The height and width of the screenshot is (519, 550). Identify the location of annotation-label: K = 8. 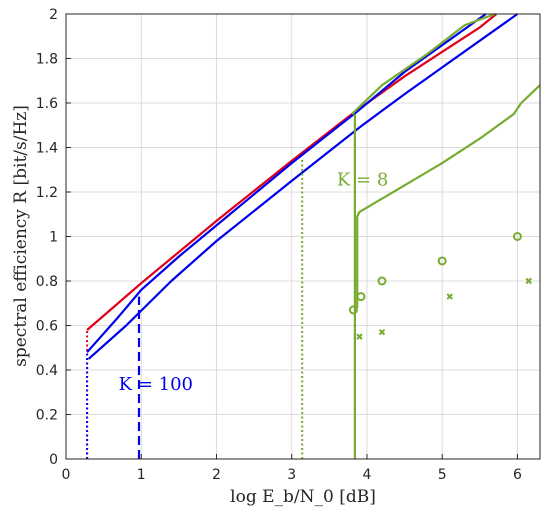
(362, 179).